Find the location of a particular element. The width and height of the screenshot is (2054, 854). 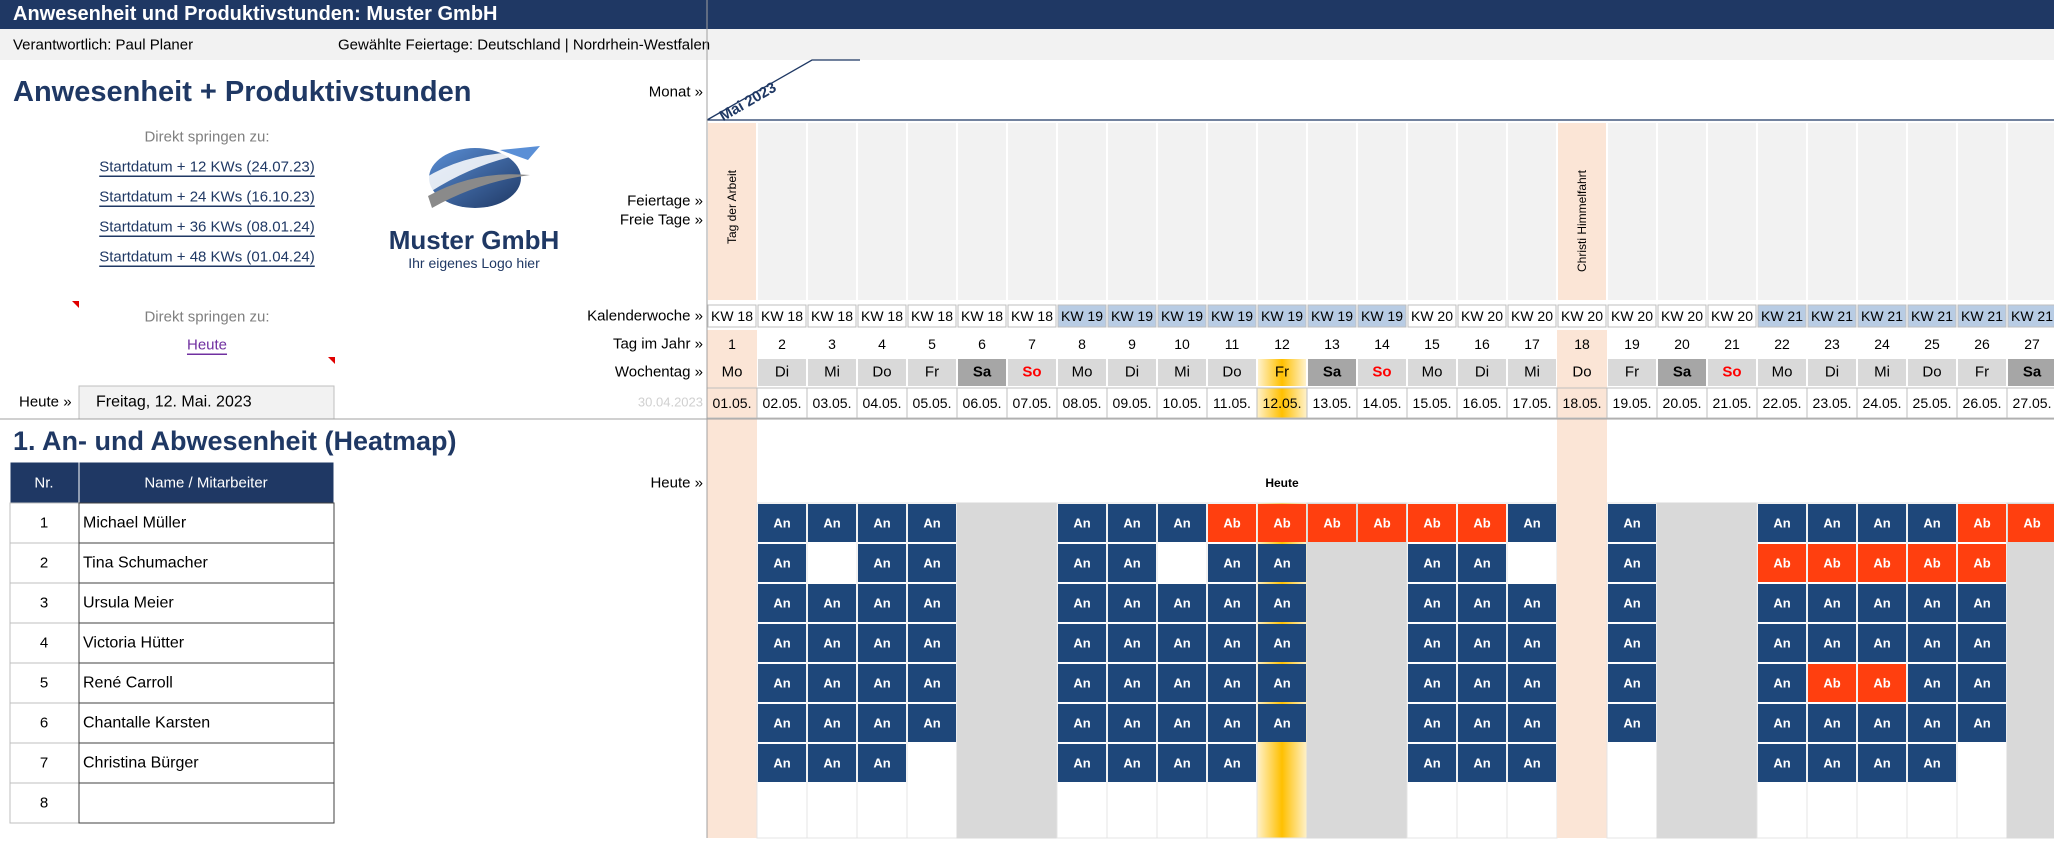

weekday: So is located at coordinates (1731, 372).